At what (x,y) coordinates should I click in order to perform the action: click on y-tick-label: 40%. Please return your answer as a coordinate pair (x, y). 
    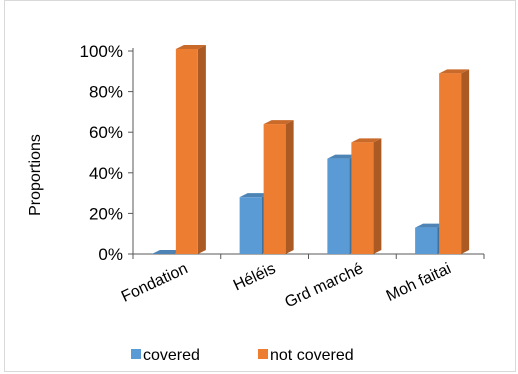
    Looking at the image, I should click on (106, 173).